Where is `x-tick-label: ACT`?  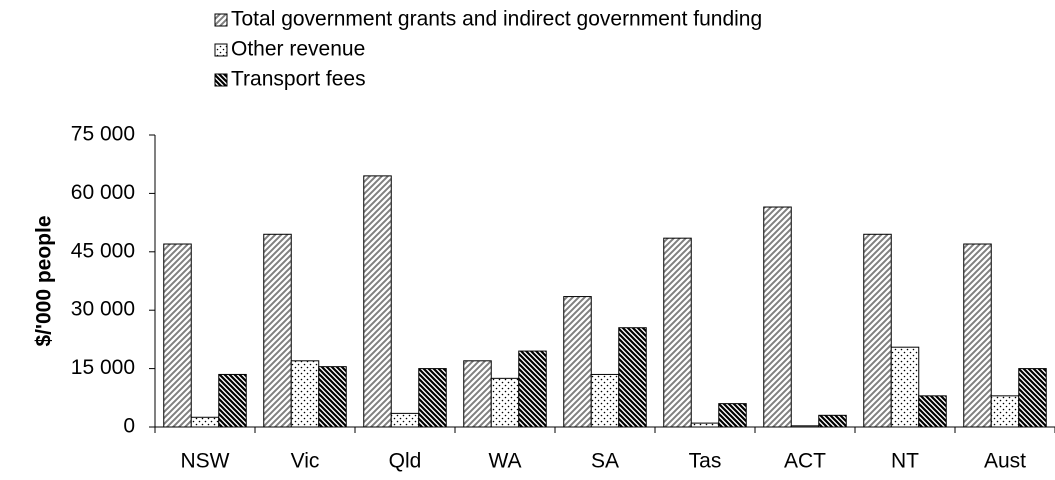
x-tick-label: ACT is located at coordinates (805, 461).